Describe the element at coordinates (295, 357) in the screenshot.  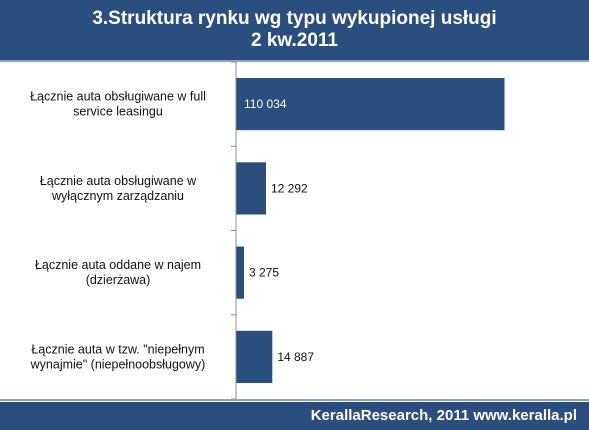
I see `data-label-4: 14 887` at that location.